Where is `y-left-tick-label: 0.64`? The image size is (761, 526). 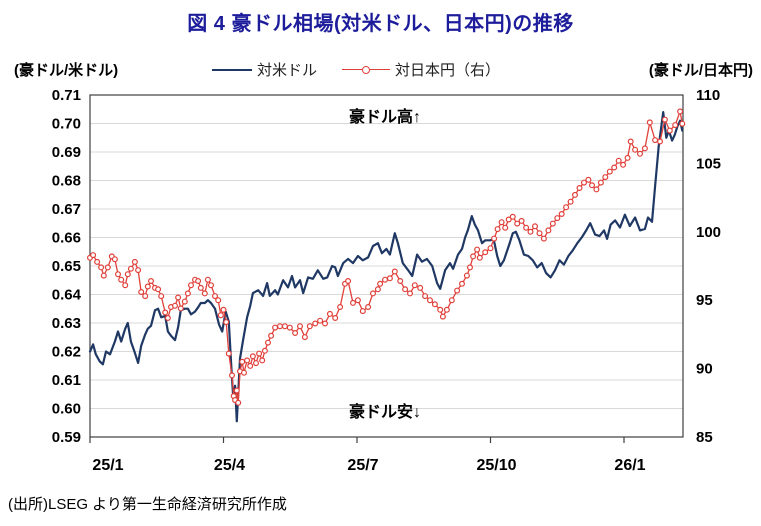
y-left-tick-label: 0.64 is located at coordinates (67, 295).